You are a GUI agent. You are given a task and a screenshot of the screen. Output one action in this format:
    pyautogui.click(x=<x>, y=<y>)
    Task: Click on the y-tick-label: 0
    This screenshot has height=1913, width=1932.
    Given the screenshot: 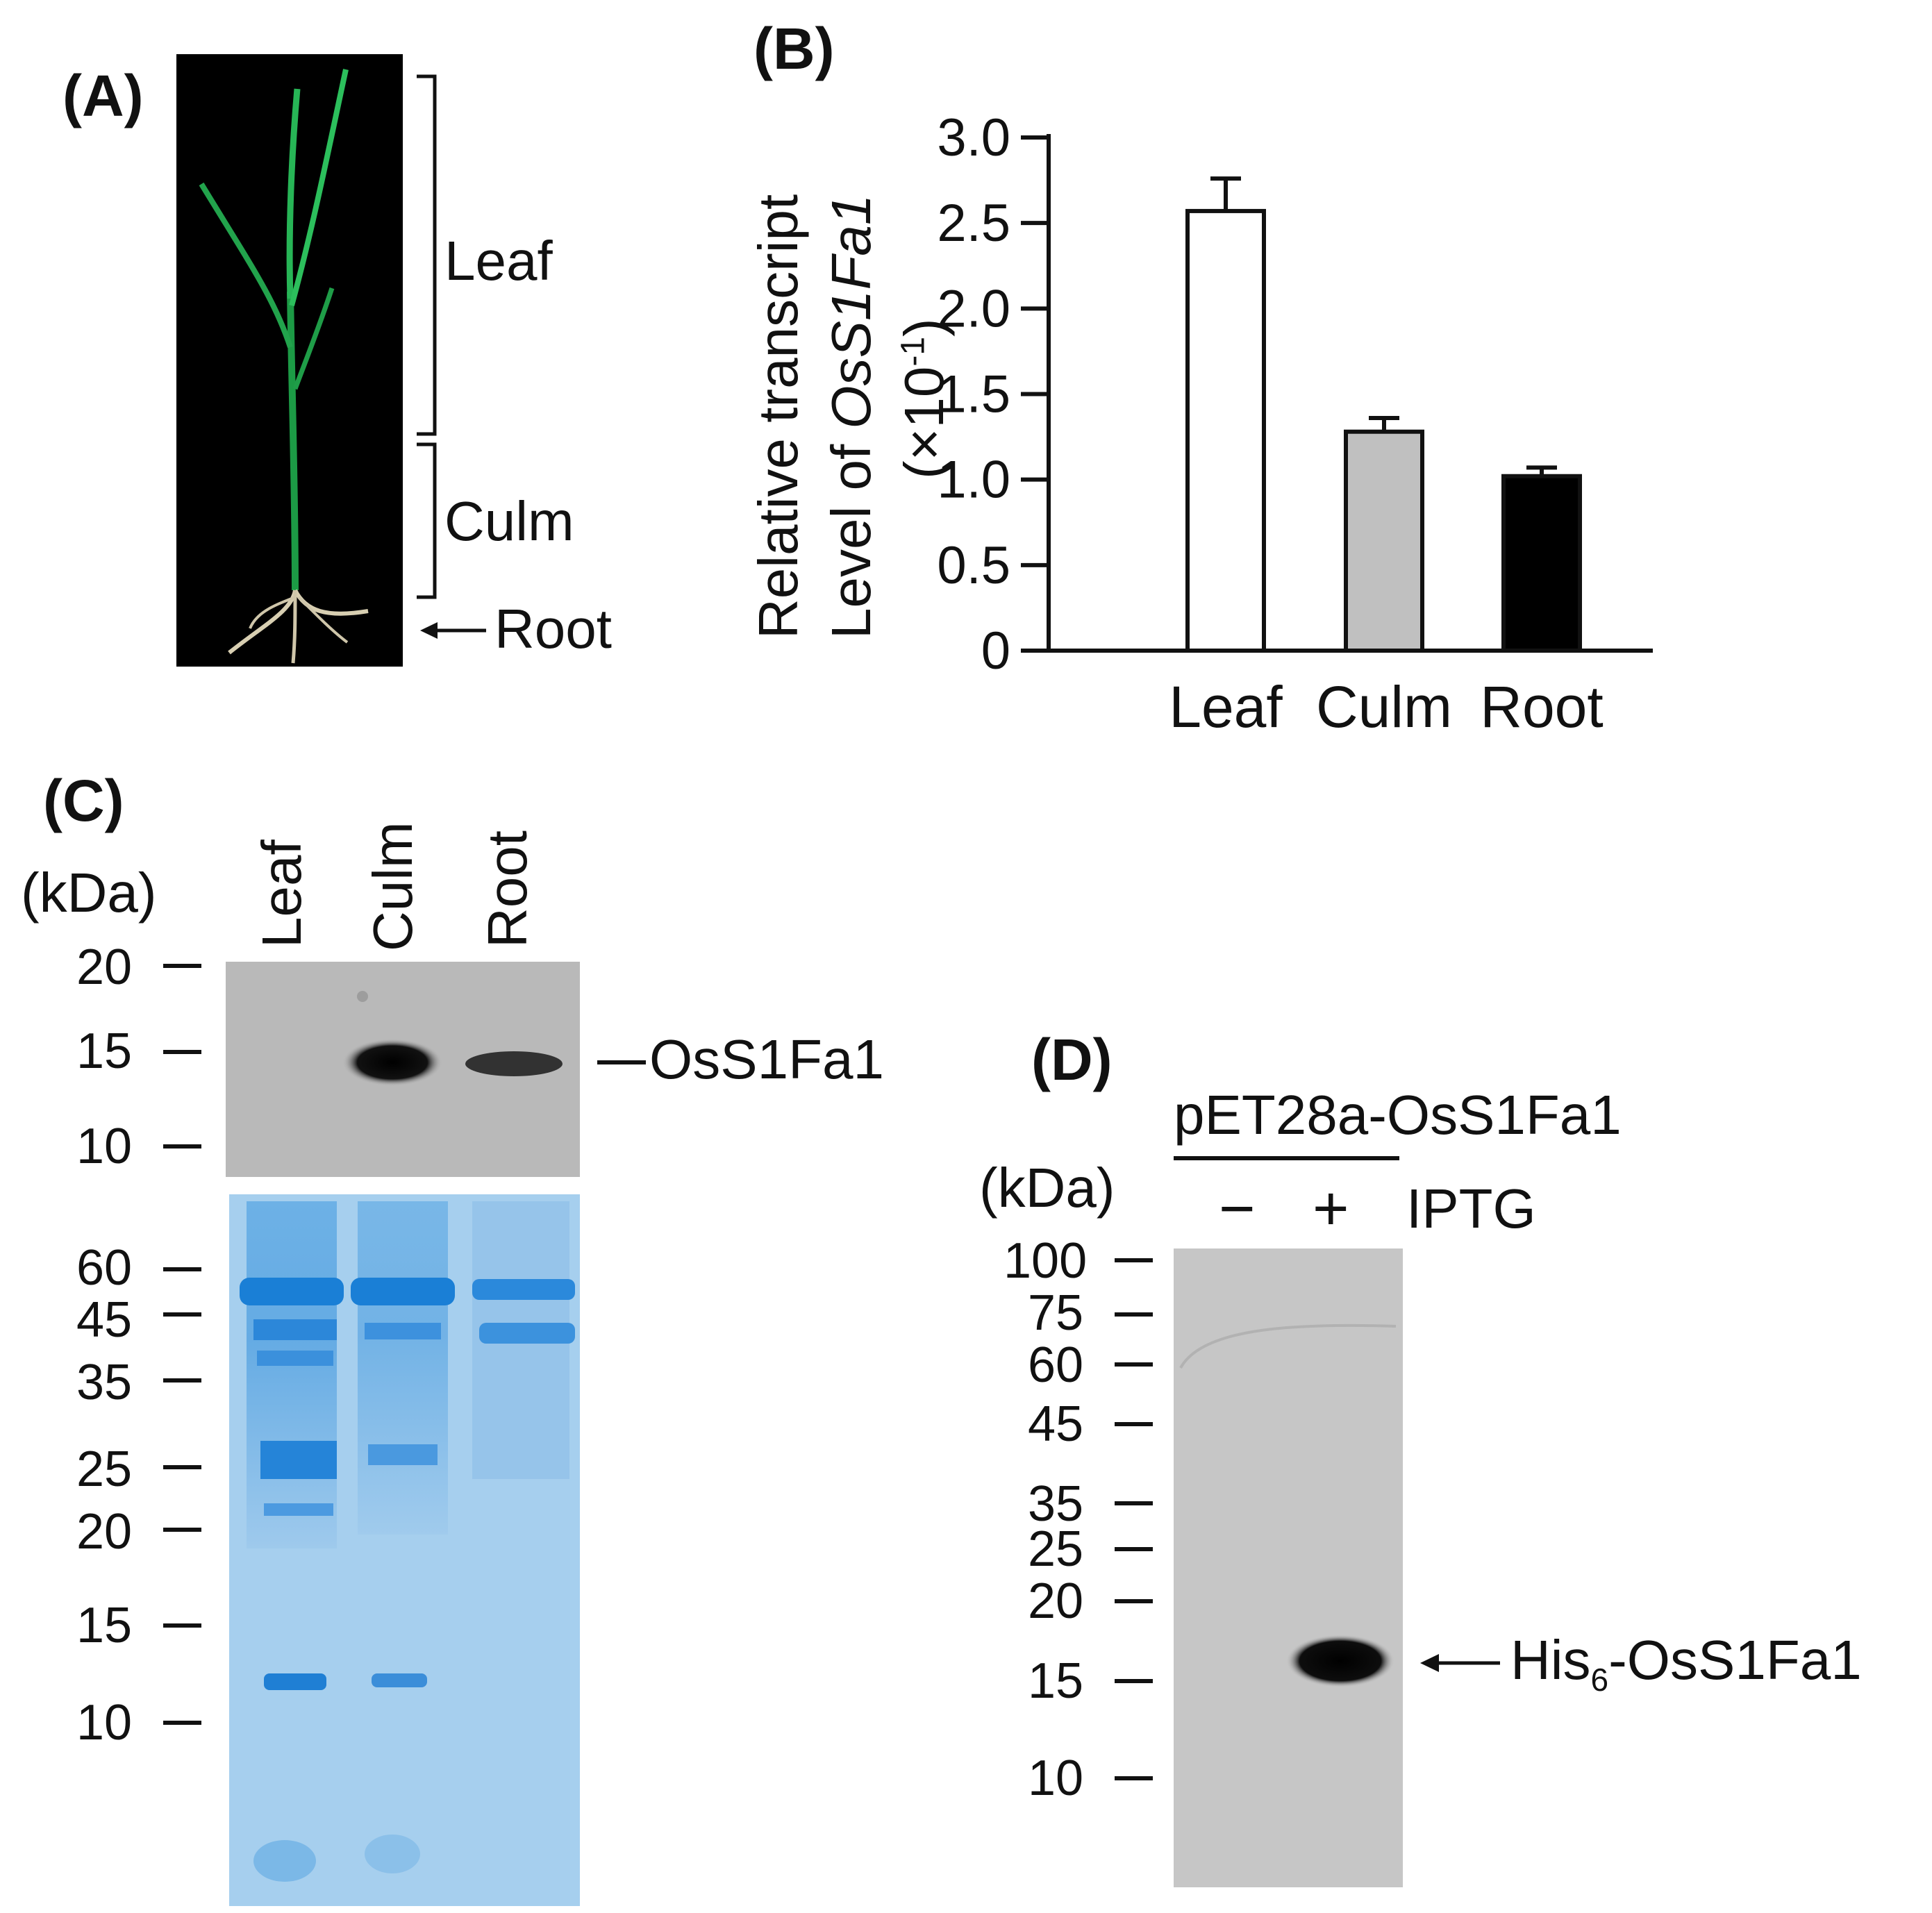 What is the action you would take?
    pyautogui.click(x=995, y=650)
    